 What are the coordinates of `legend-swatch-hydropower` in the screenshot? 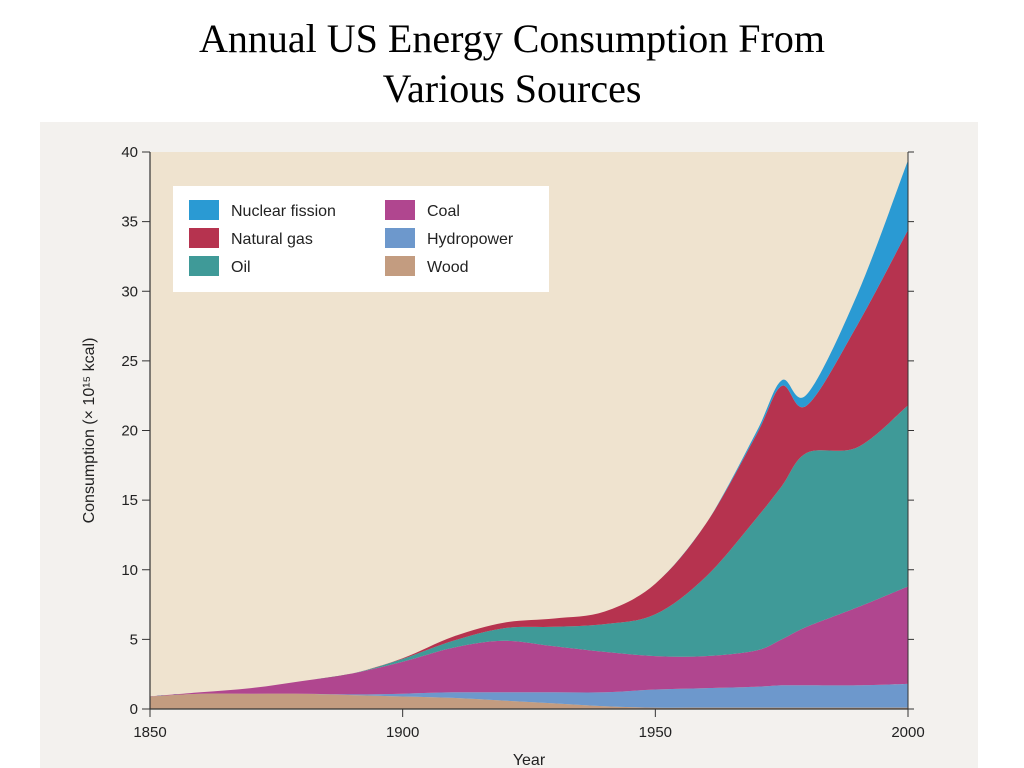 It's located at (400, 238).